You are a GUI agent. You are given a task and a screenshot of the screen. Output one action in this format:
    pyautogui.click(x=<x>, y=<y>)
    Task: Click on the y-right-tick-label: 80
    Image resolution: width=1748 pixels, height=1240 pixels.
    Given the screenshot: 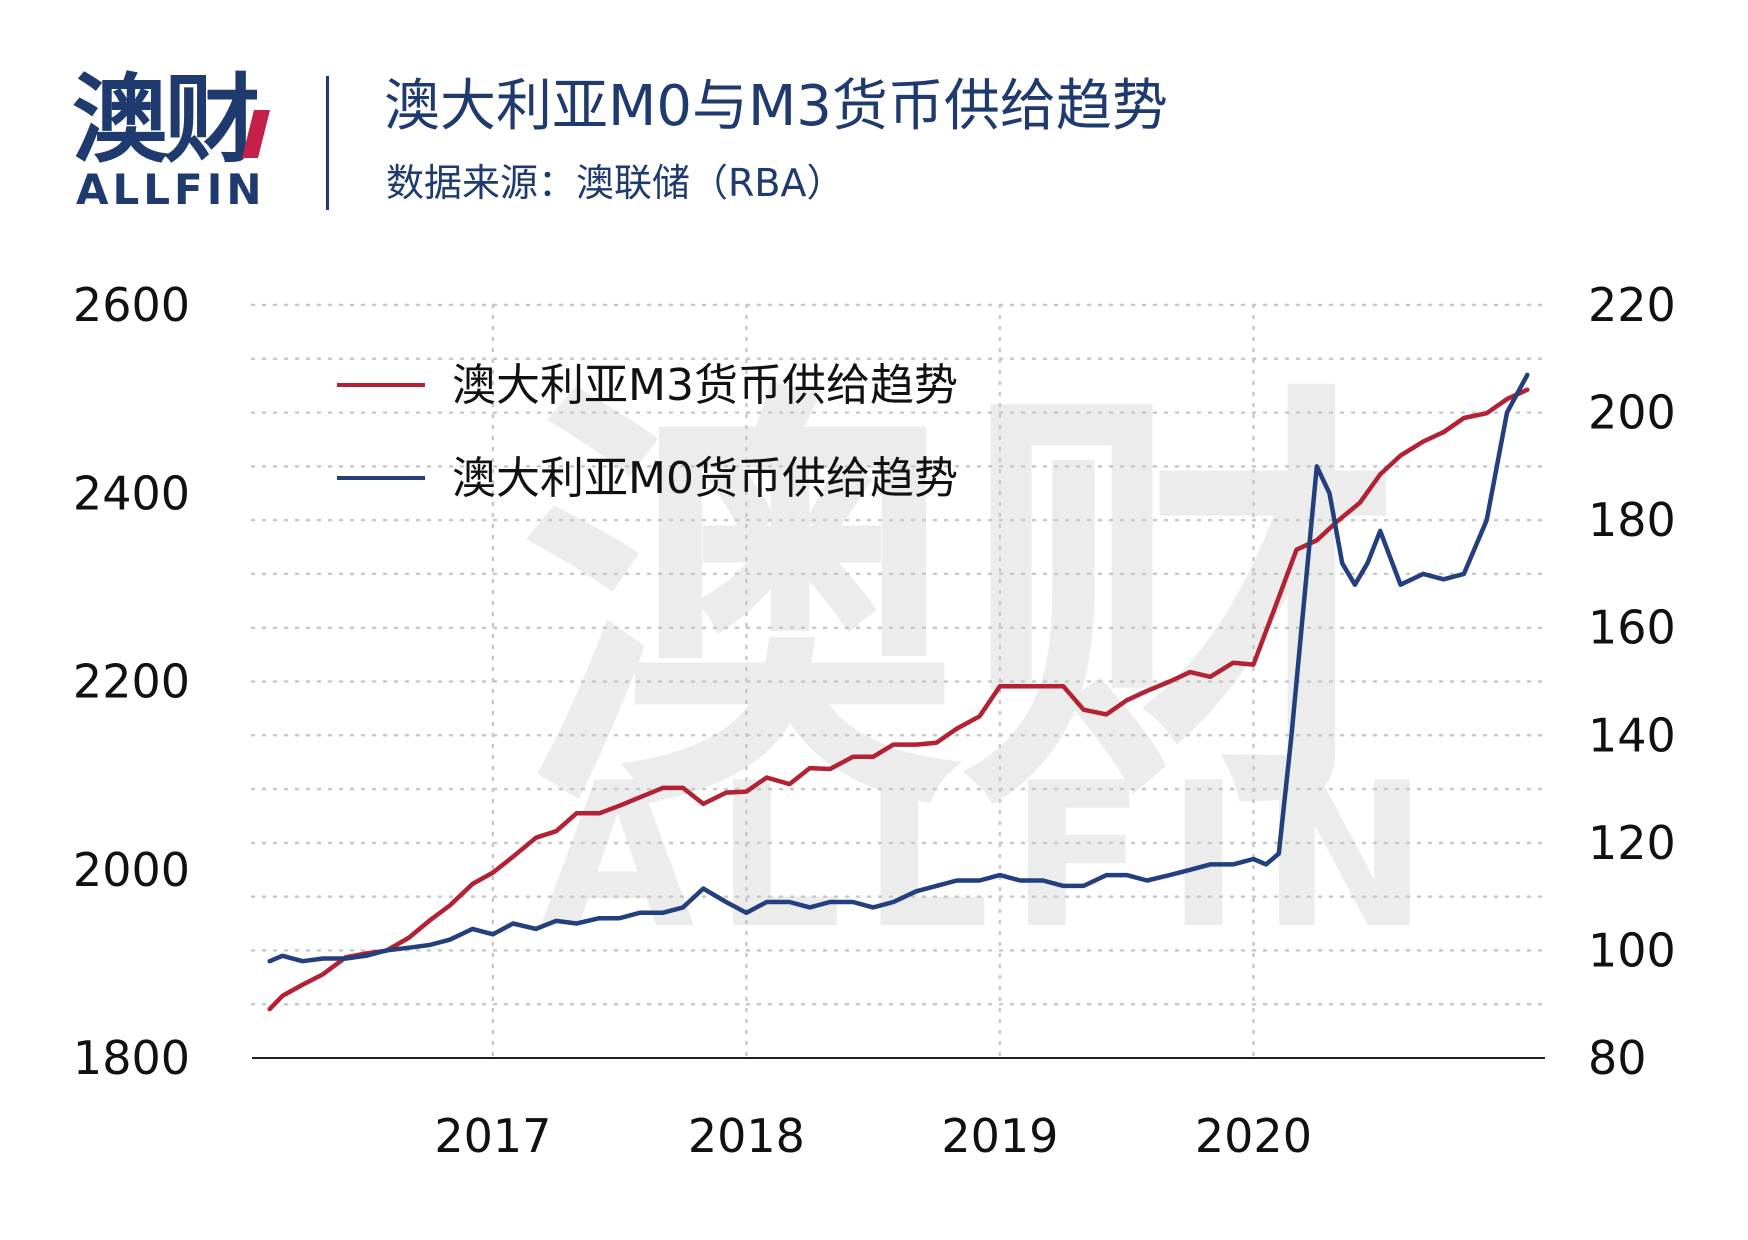 What is the action you would take?
    pyautogui.click(x=1617, y=1058)
    